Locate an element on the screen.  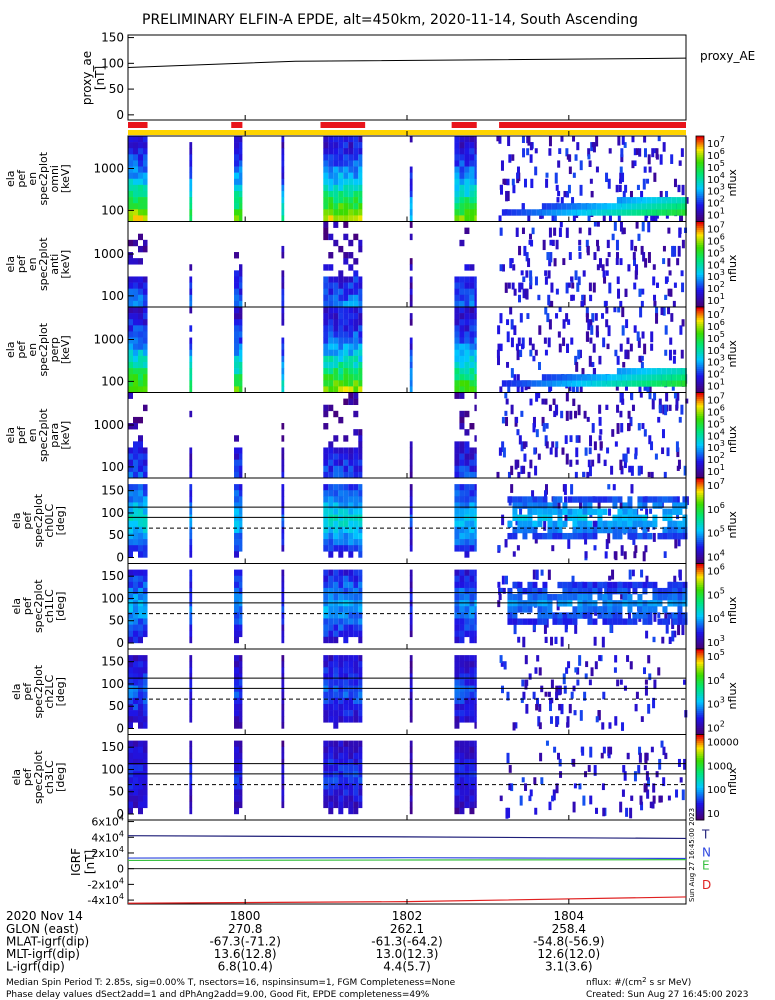
time-row-value: 6.8(10.4) is located at coordinates (245, 967).